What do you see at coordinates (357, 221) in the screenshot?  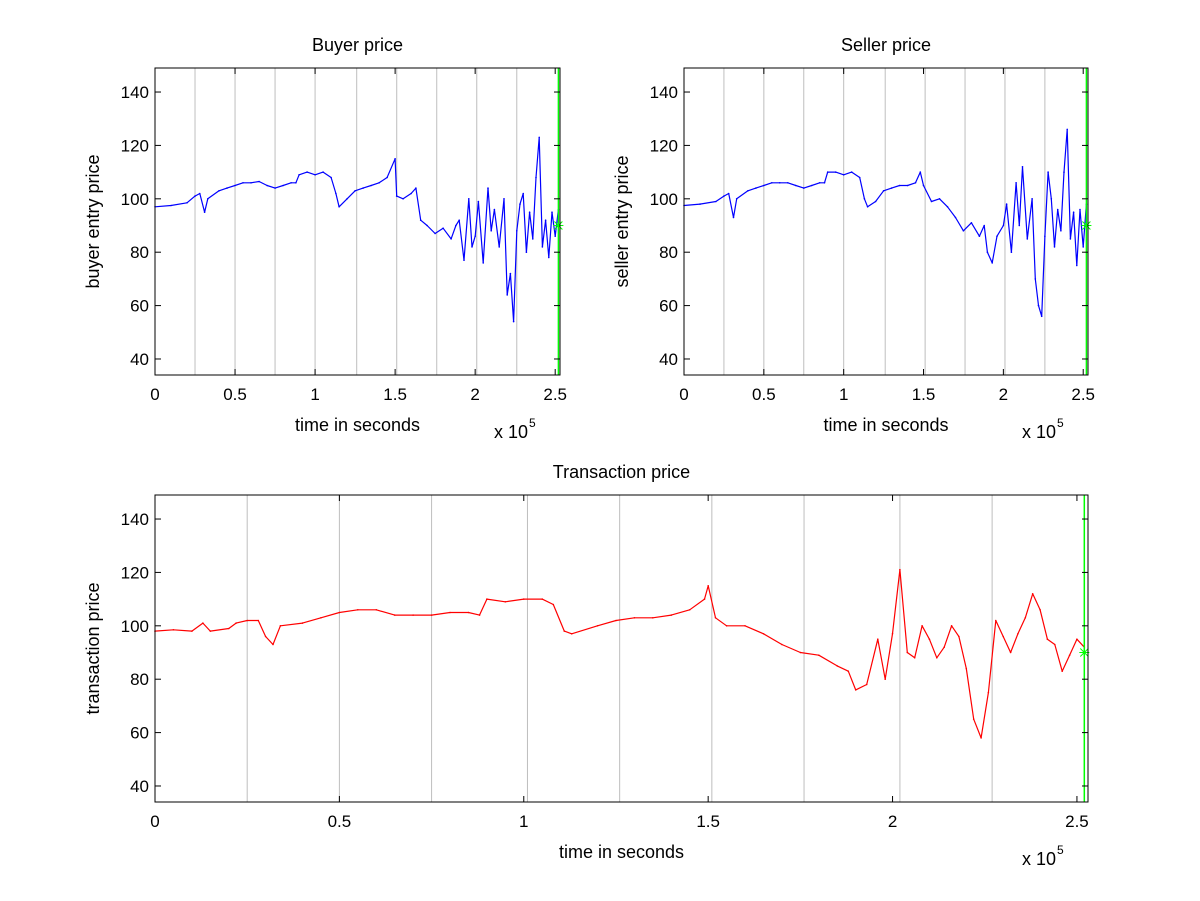 I see `buyer-axes-box` at bounding box center [357, 221].